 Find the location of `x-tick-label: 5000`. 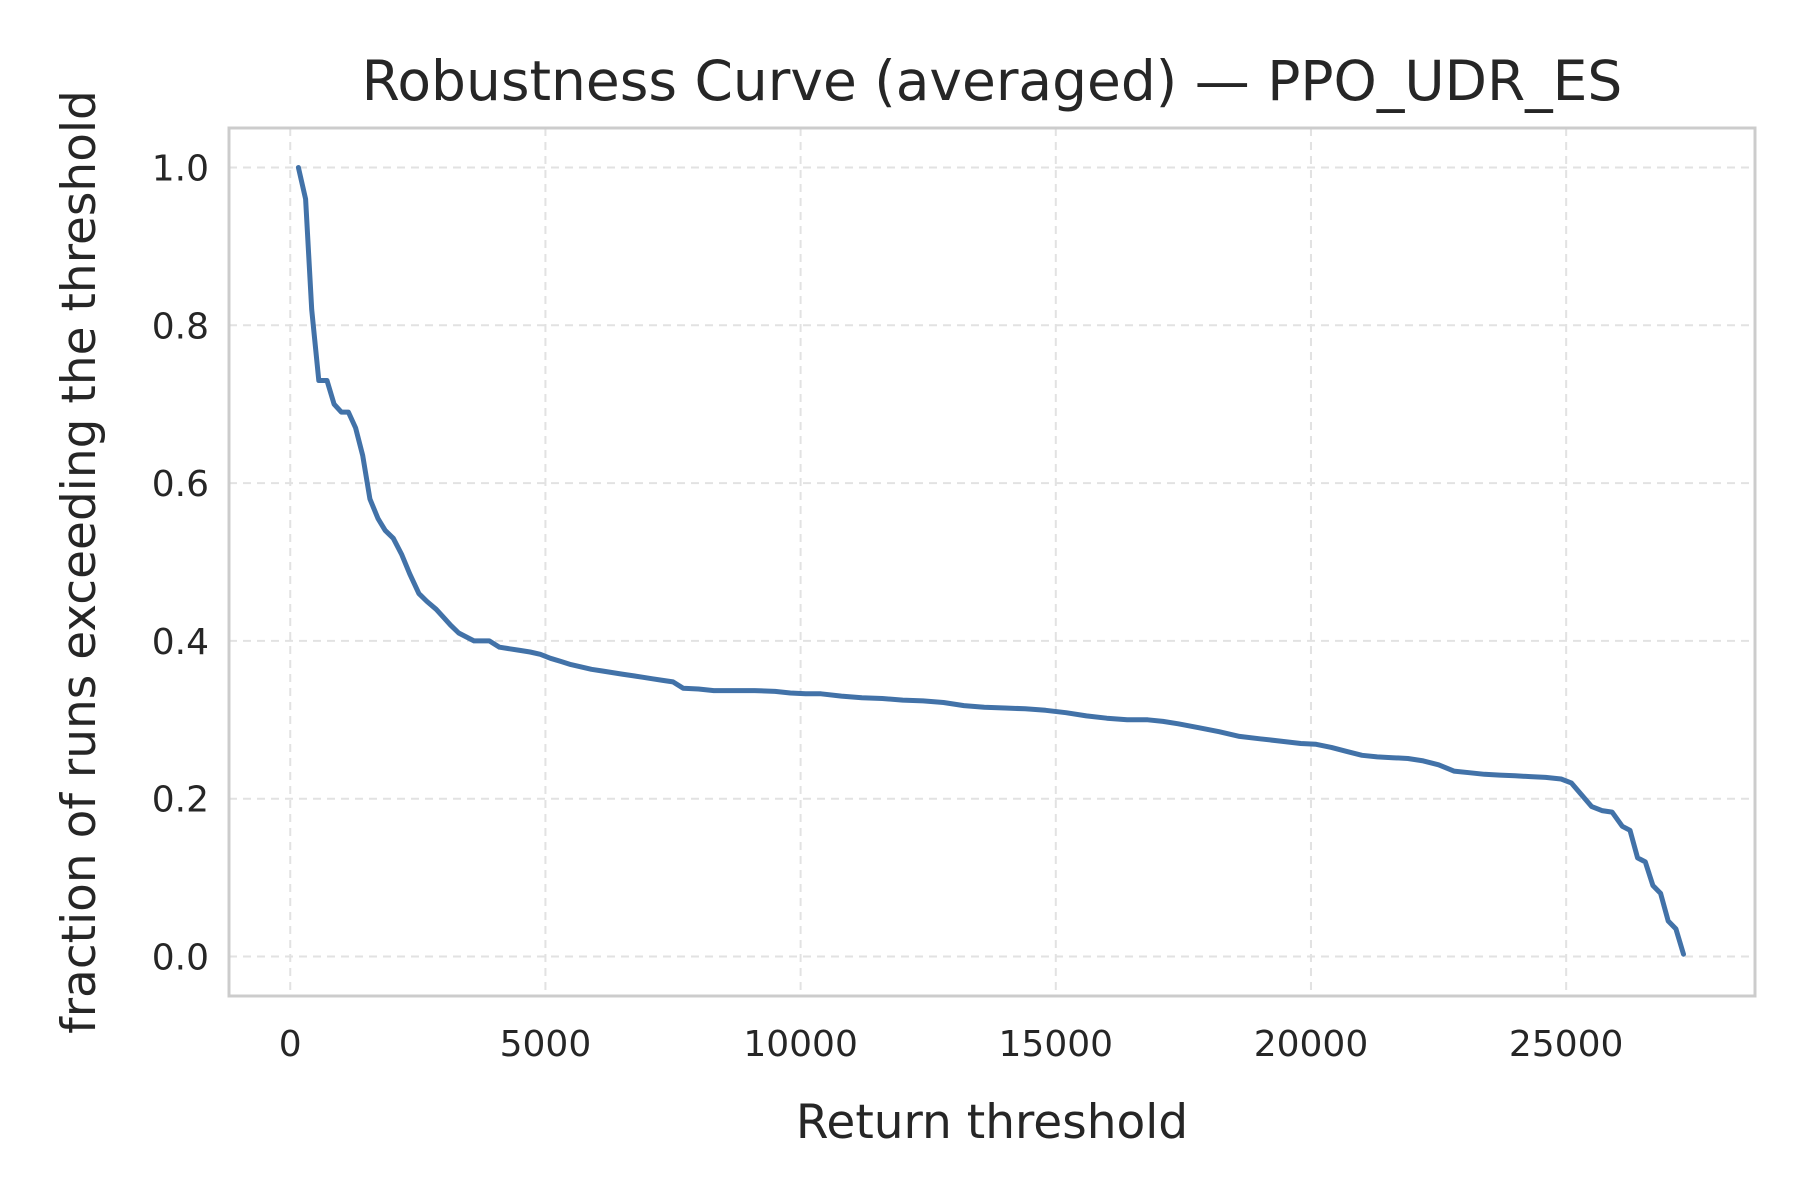

x-tick-label: 5000 is located at coordinates (546, 1044).